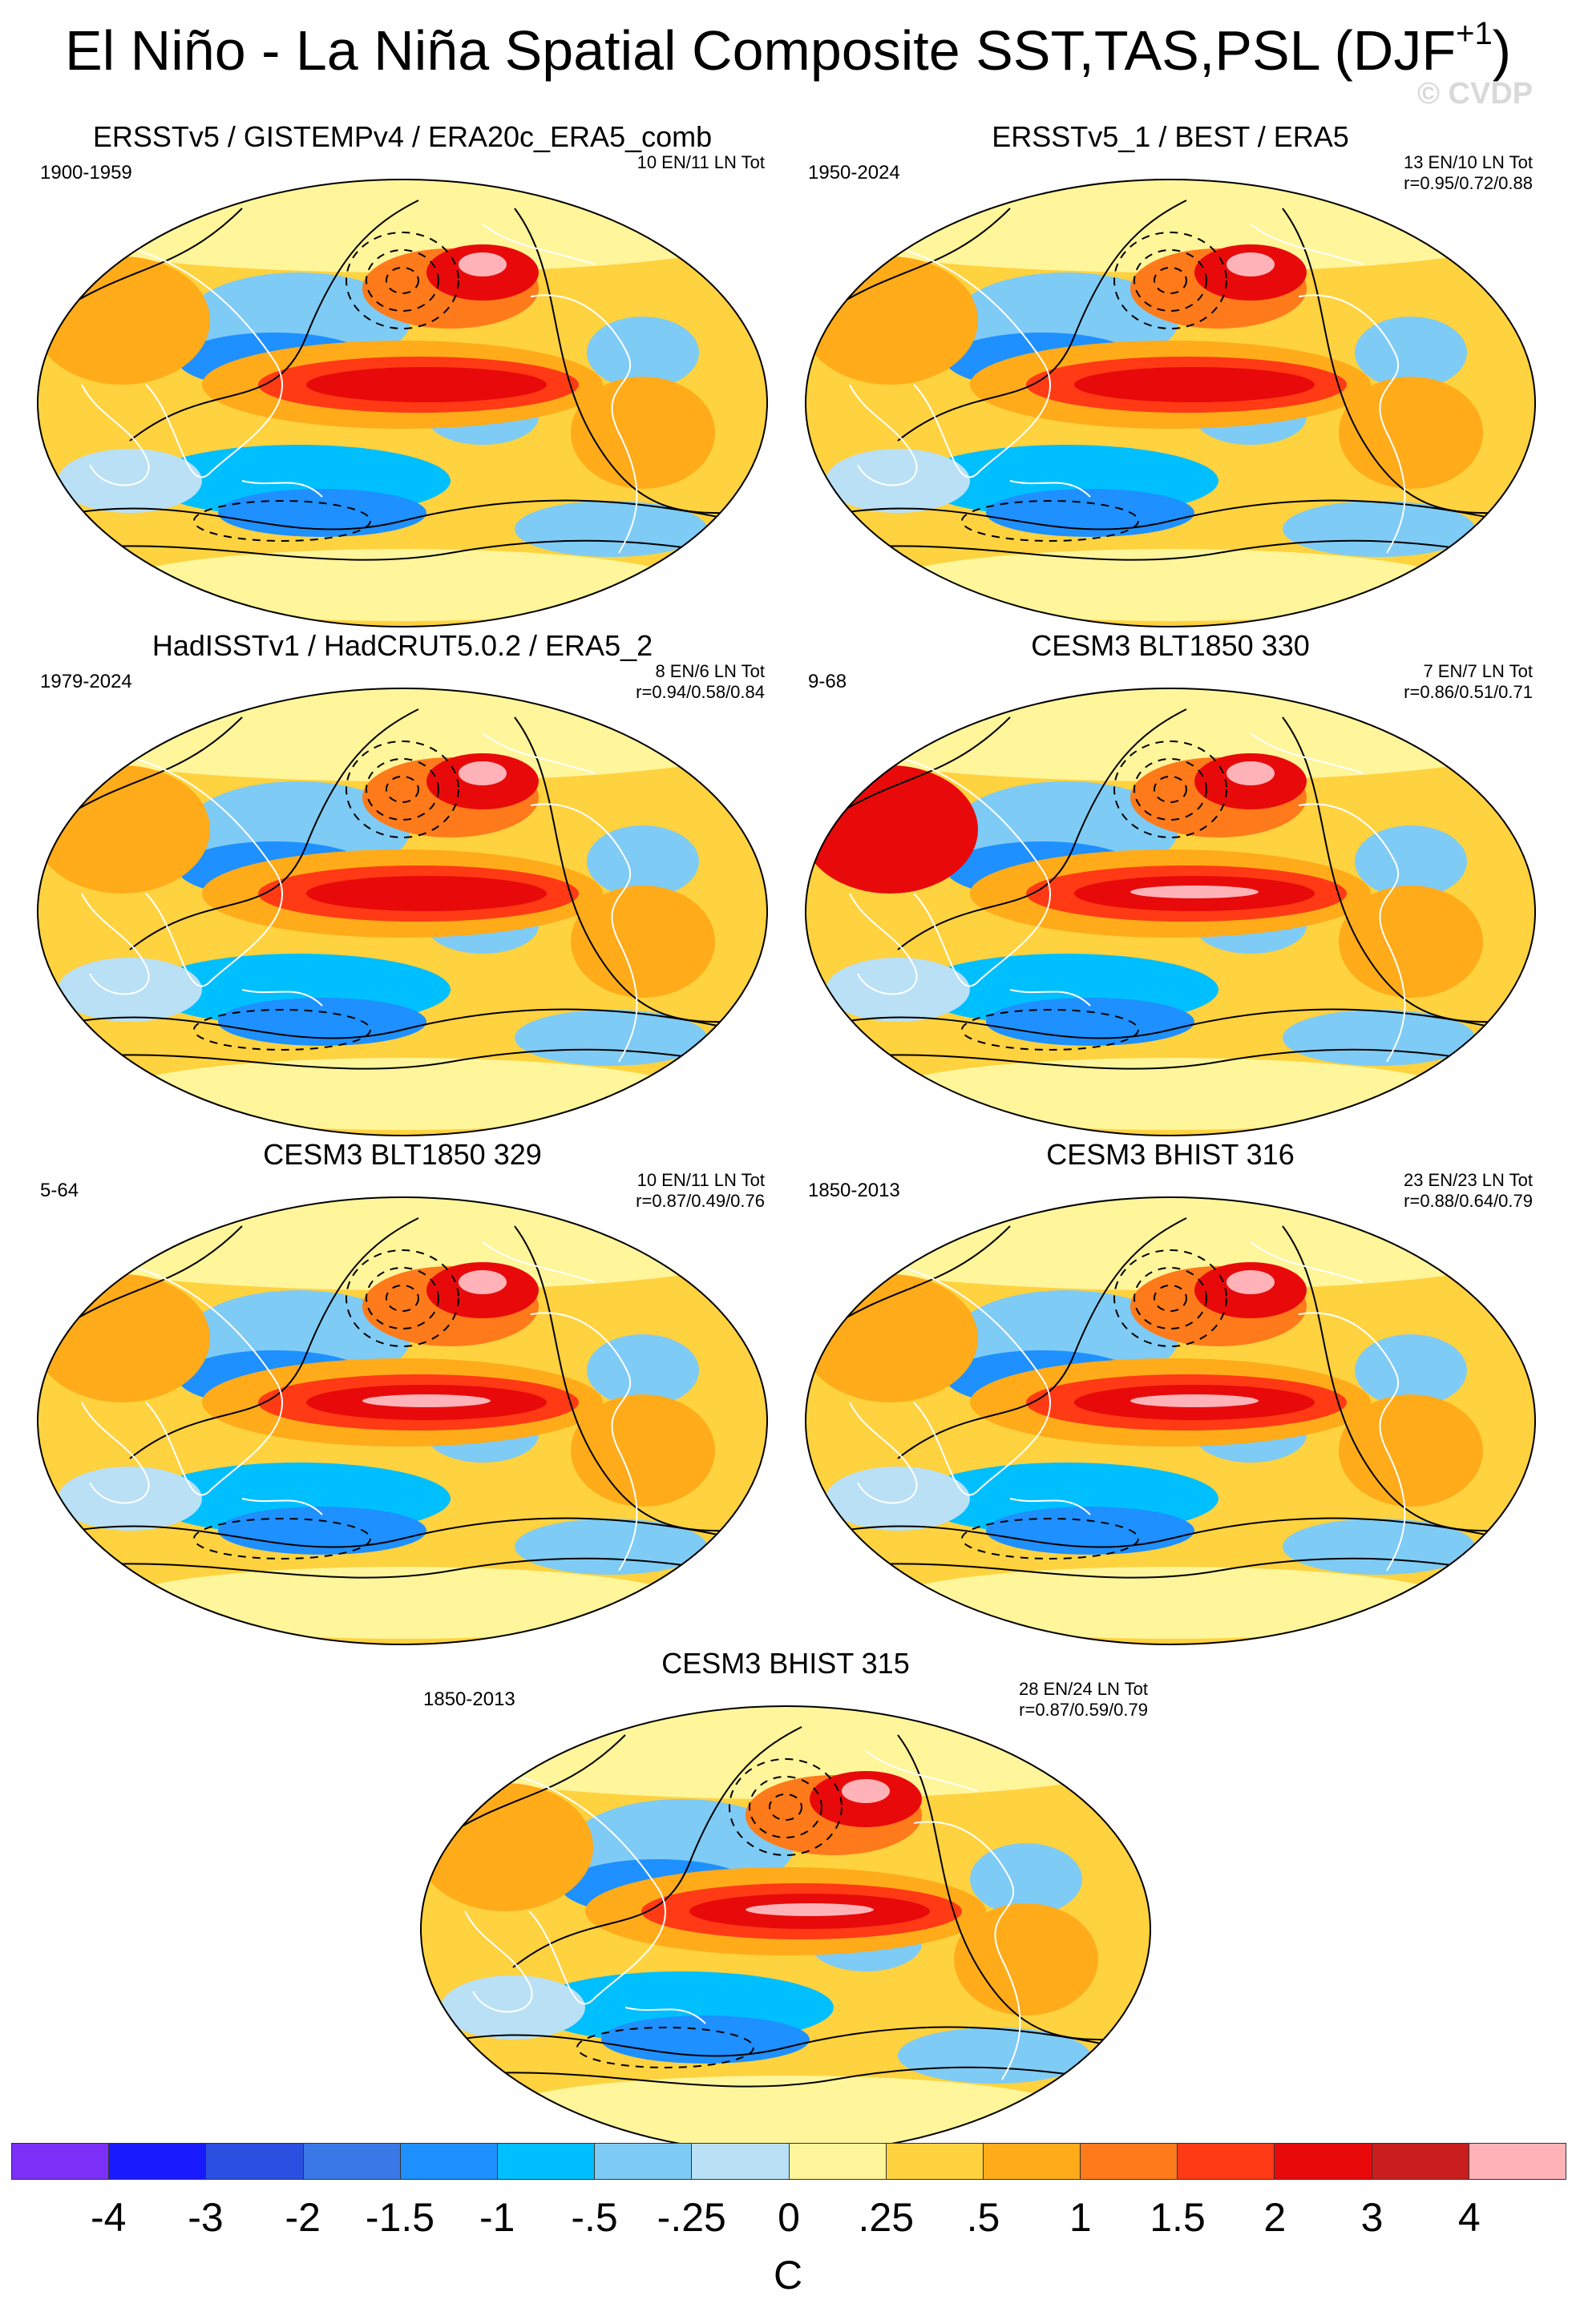 This screenshot has height=2324, width=1576. Describe the element at coordinates (1478, 671) in the screenshot. I see `panel-counts: 7 EN/7 LN Tot` at that location.